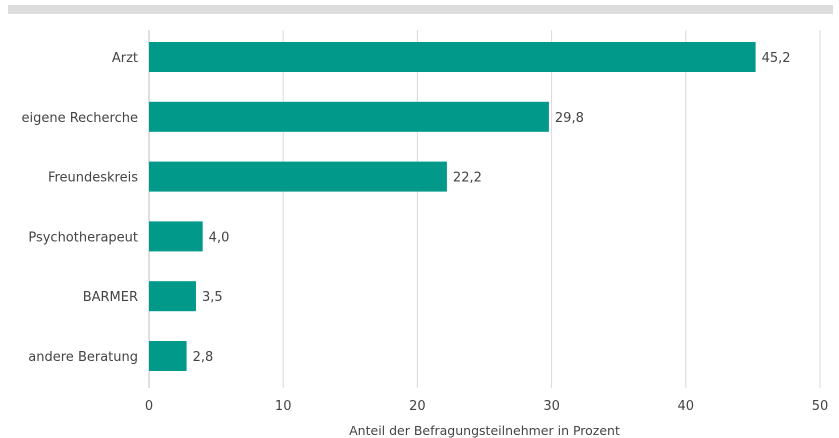  I want to click on x-tick-label: 10, so click(283, 406).